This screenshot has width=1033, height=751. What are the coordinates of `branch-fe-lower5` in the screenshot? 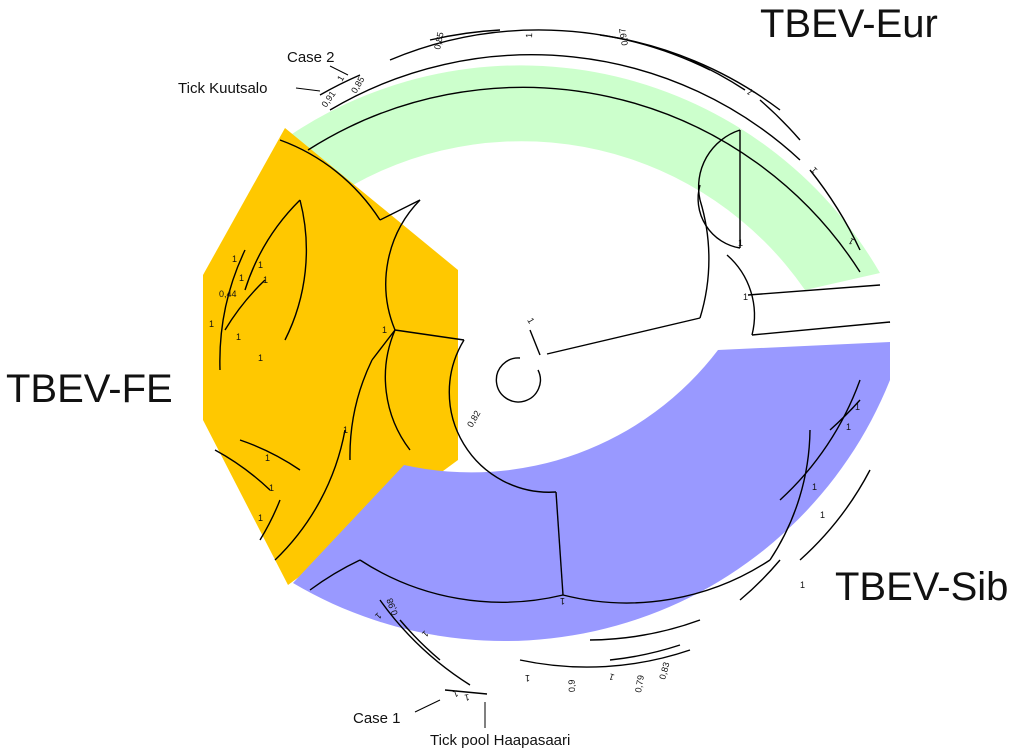 It's located at (270, 520).